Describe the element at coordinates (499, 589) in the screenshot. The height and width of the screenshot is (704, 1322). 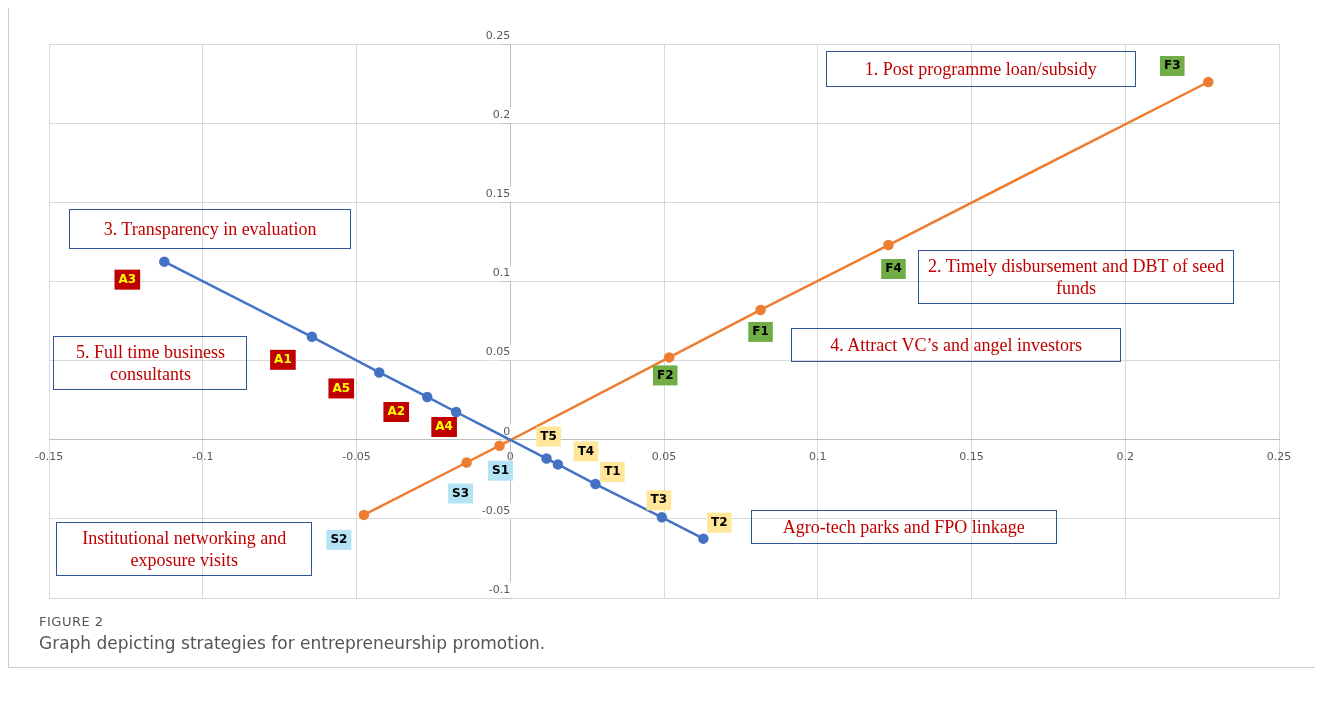
I see `y-tick-label: -0.1` at that location.